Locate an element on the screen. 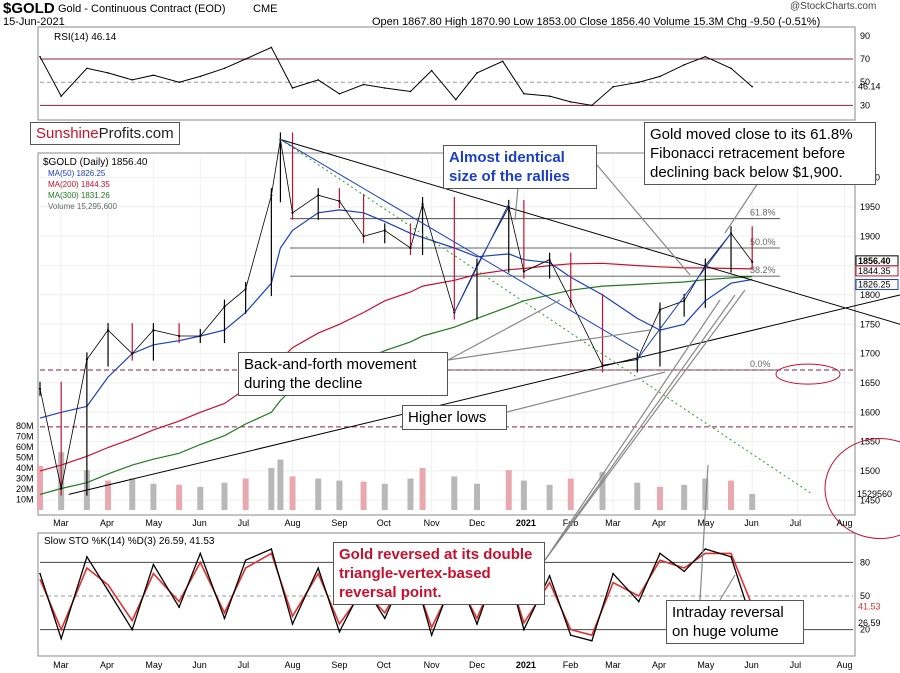 The image size is (900, 673). chart-date: 15-Jun-2021 is located at coordinates (34, 22).